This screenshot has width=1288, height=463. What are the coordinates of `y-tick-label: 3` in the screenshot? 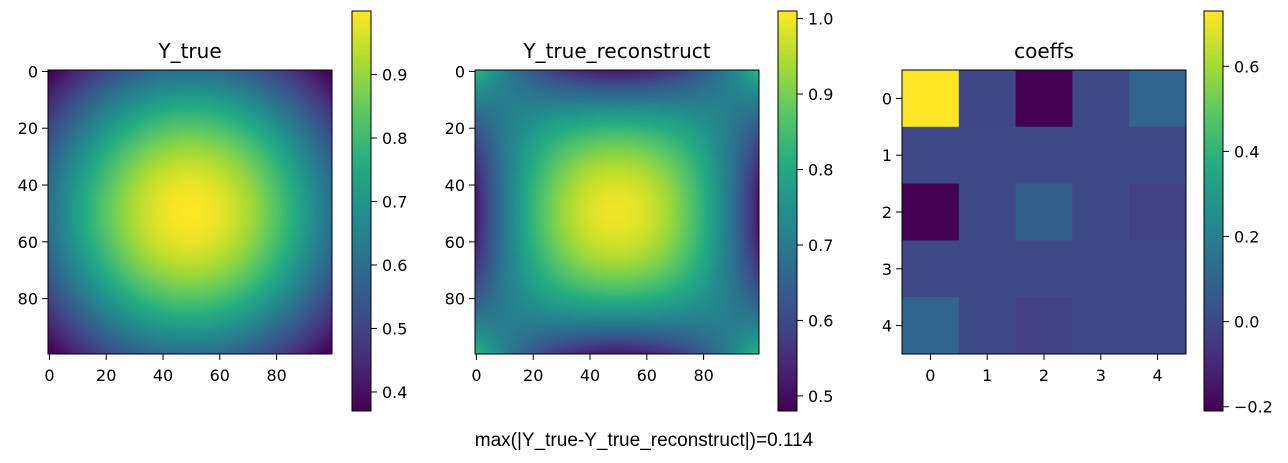 It's located at (887, 269).